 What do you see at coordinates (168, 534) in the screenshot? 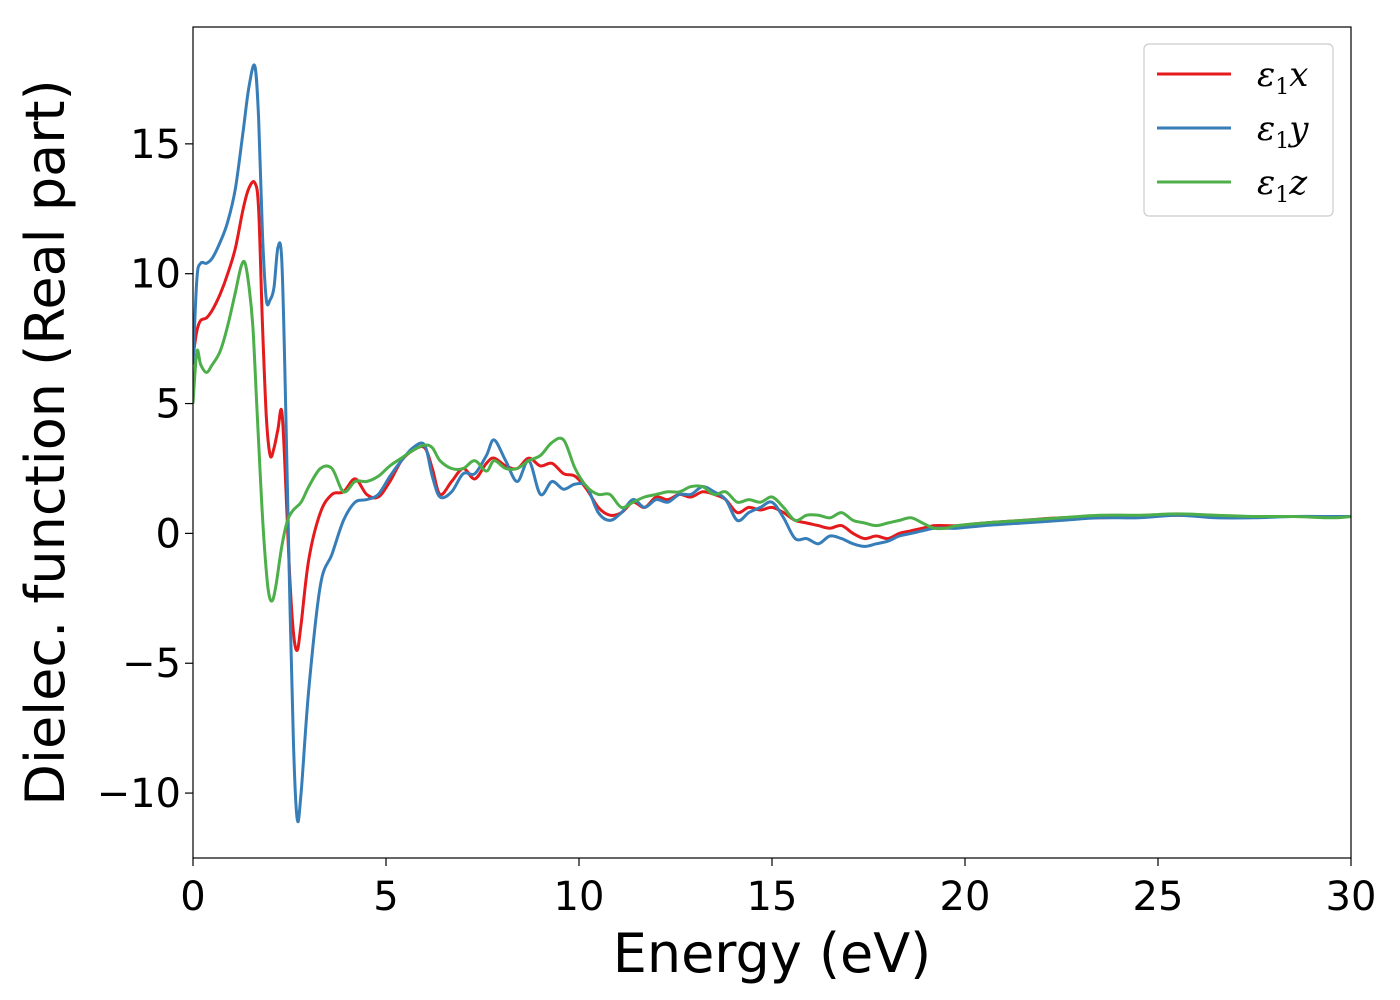
I see `y-tick-label: 0` at bounding box center [168, 534].